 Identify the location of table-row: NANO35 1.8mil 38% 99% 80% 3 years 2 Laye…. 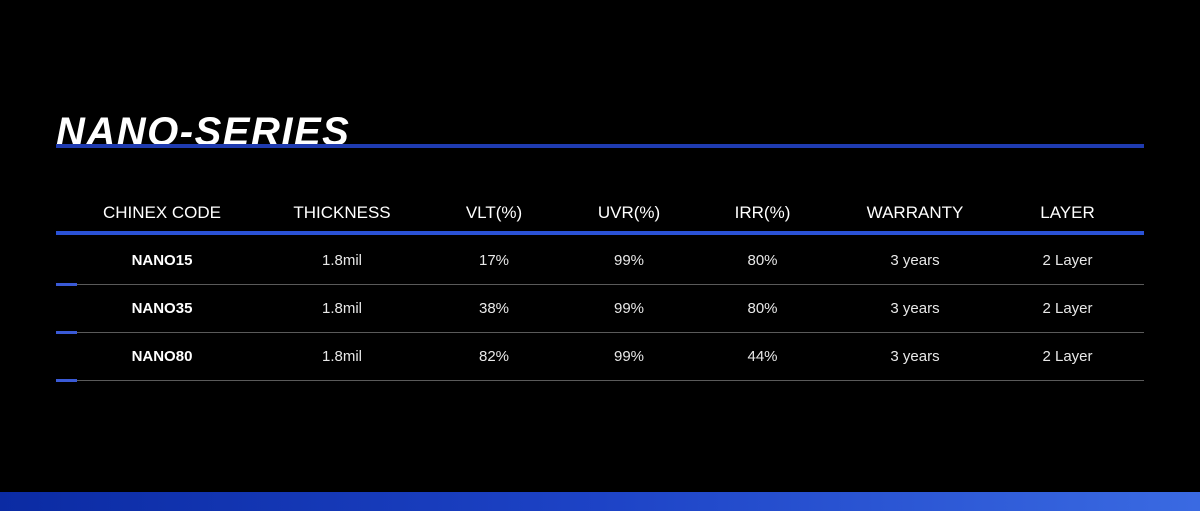
(600, 308).